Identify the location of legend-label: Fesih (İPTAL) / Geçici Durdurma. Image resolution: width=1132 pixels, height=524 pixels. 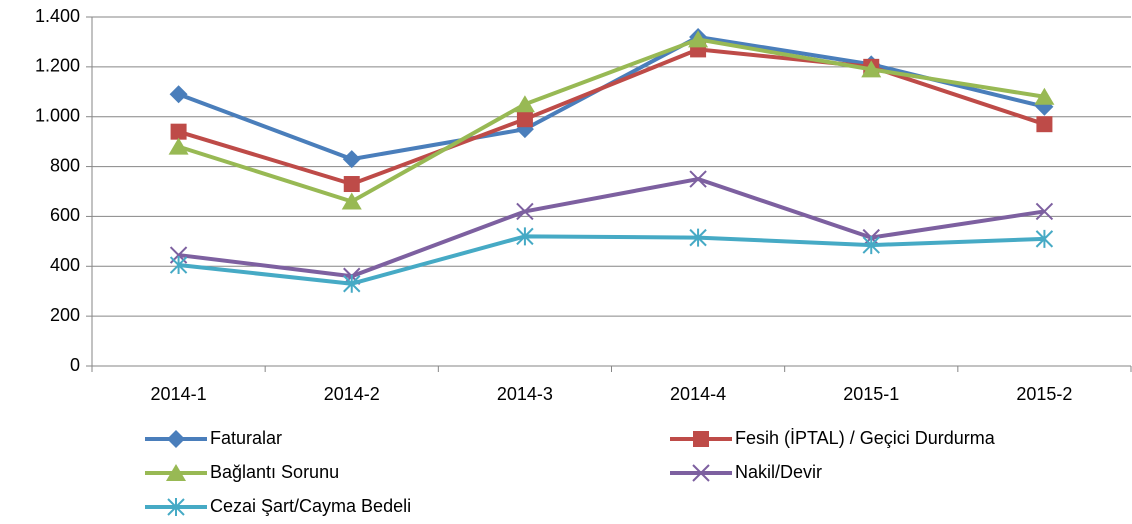
(865, 438).